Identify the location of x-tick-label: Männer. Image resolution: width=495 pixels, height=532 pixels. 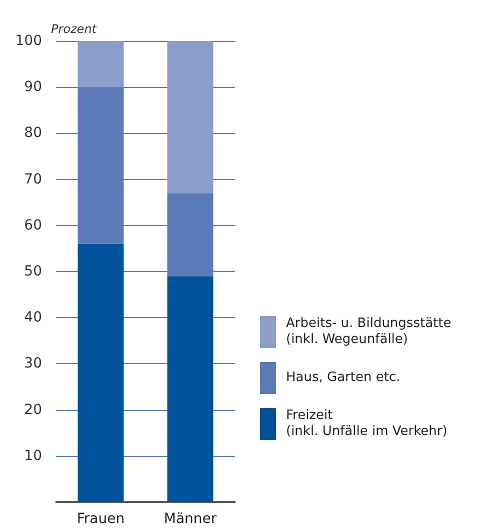
(190, 519).